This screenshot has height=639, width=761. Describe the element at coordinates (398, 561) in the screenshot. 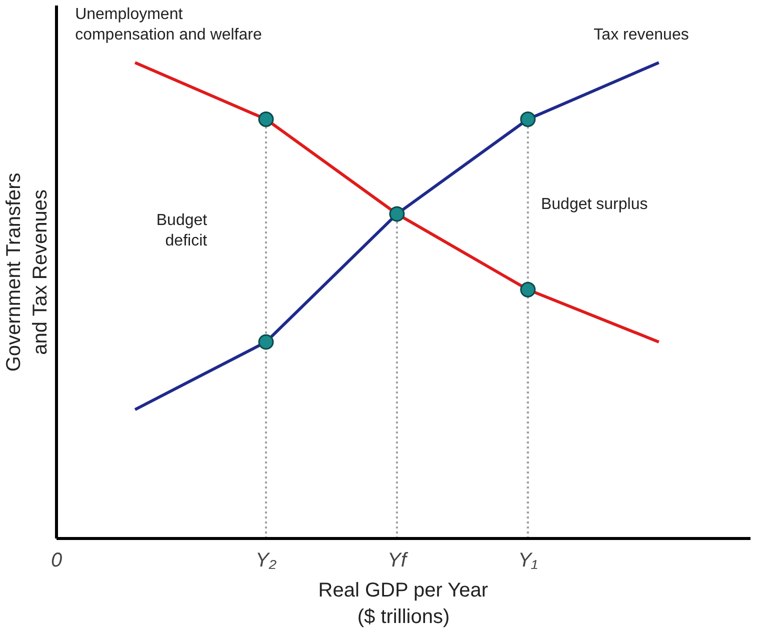

I see `x-tick-label: Yf` at that location.